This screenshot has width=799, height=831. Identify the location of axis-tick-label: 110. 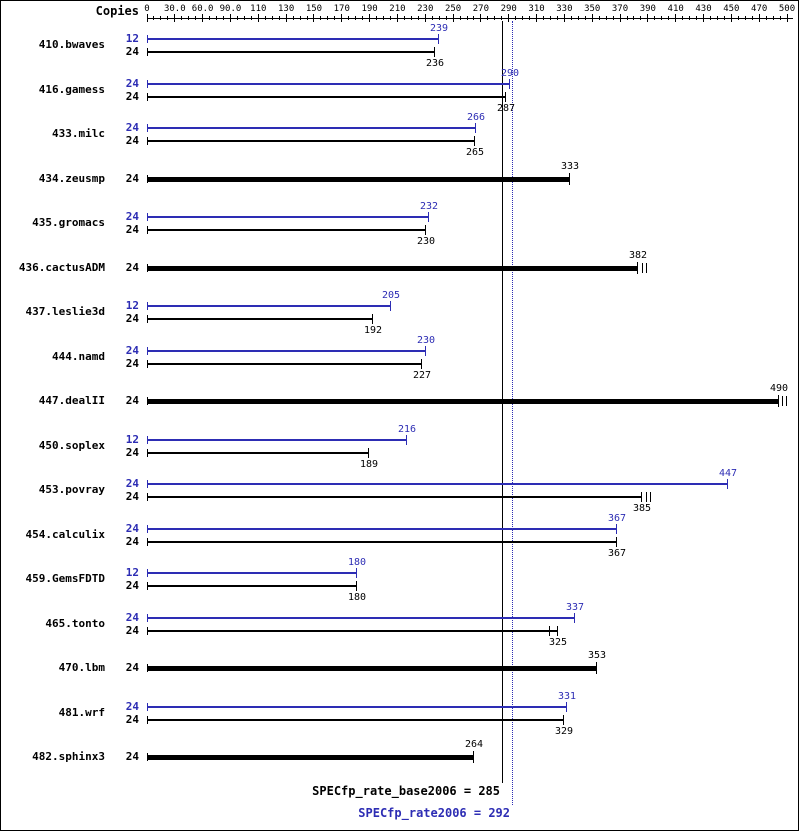
(258, 9).